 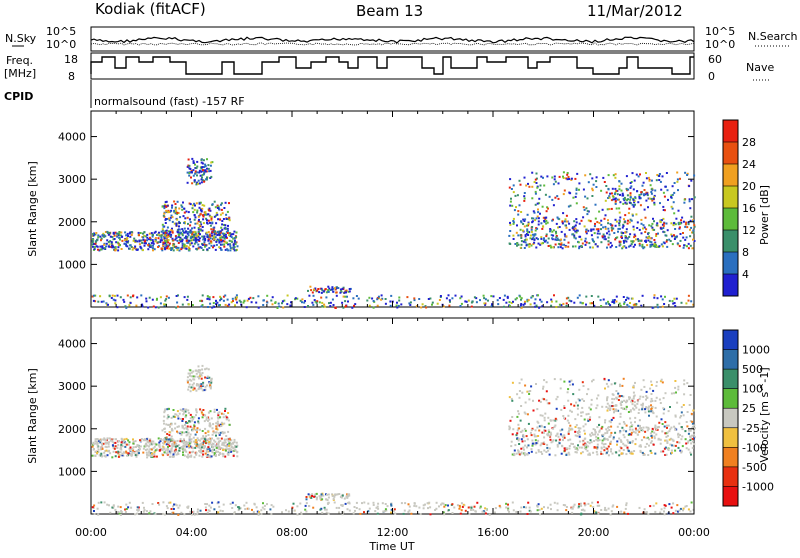 What do you see at coordinates (760, 67) in the screenshot?
I see `nave-label: Nave` at bounding box center [760, 67].